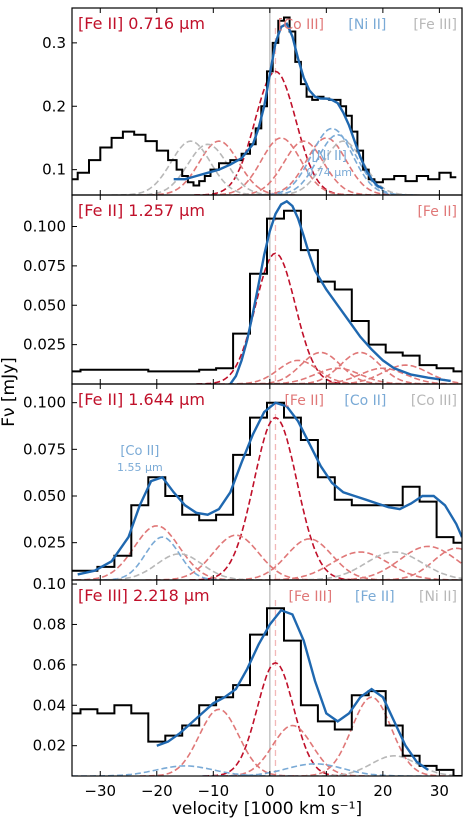 This screenshot has height=822, width=474. Describe the element at coordinates (140, 467) in the screenshot. I see `line-annotation-wavelength: 1.55 μm` at that location.